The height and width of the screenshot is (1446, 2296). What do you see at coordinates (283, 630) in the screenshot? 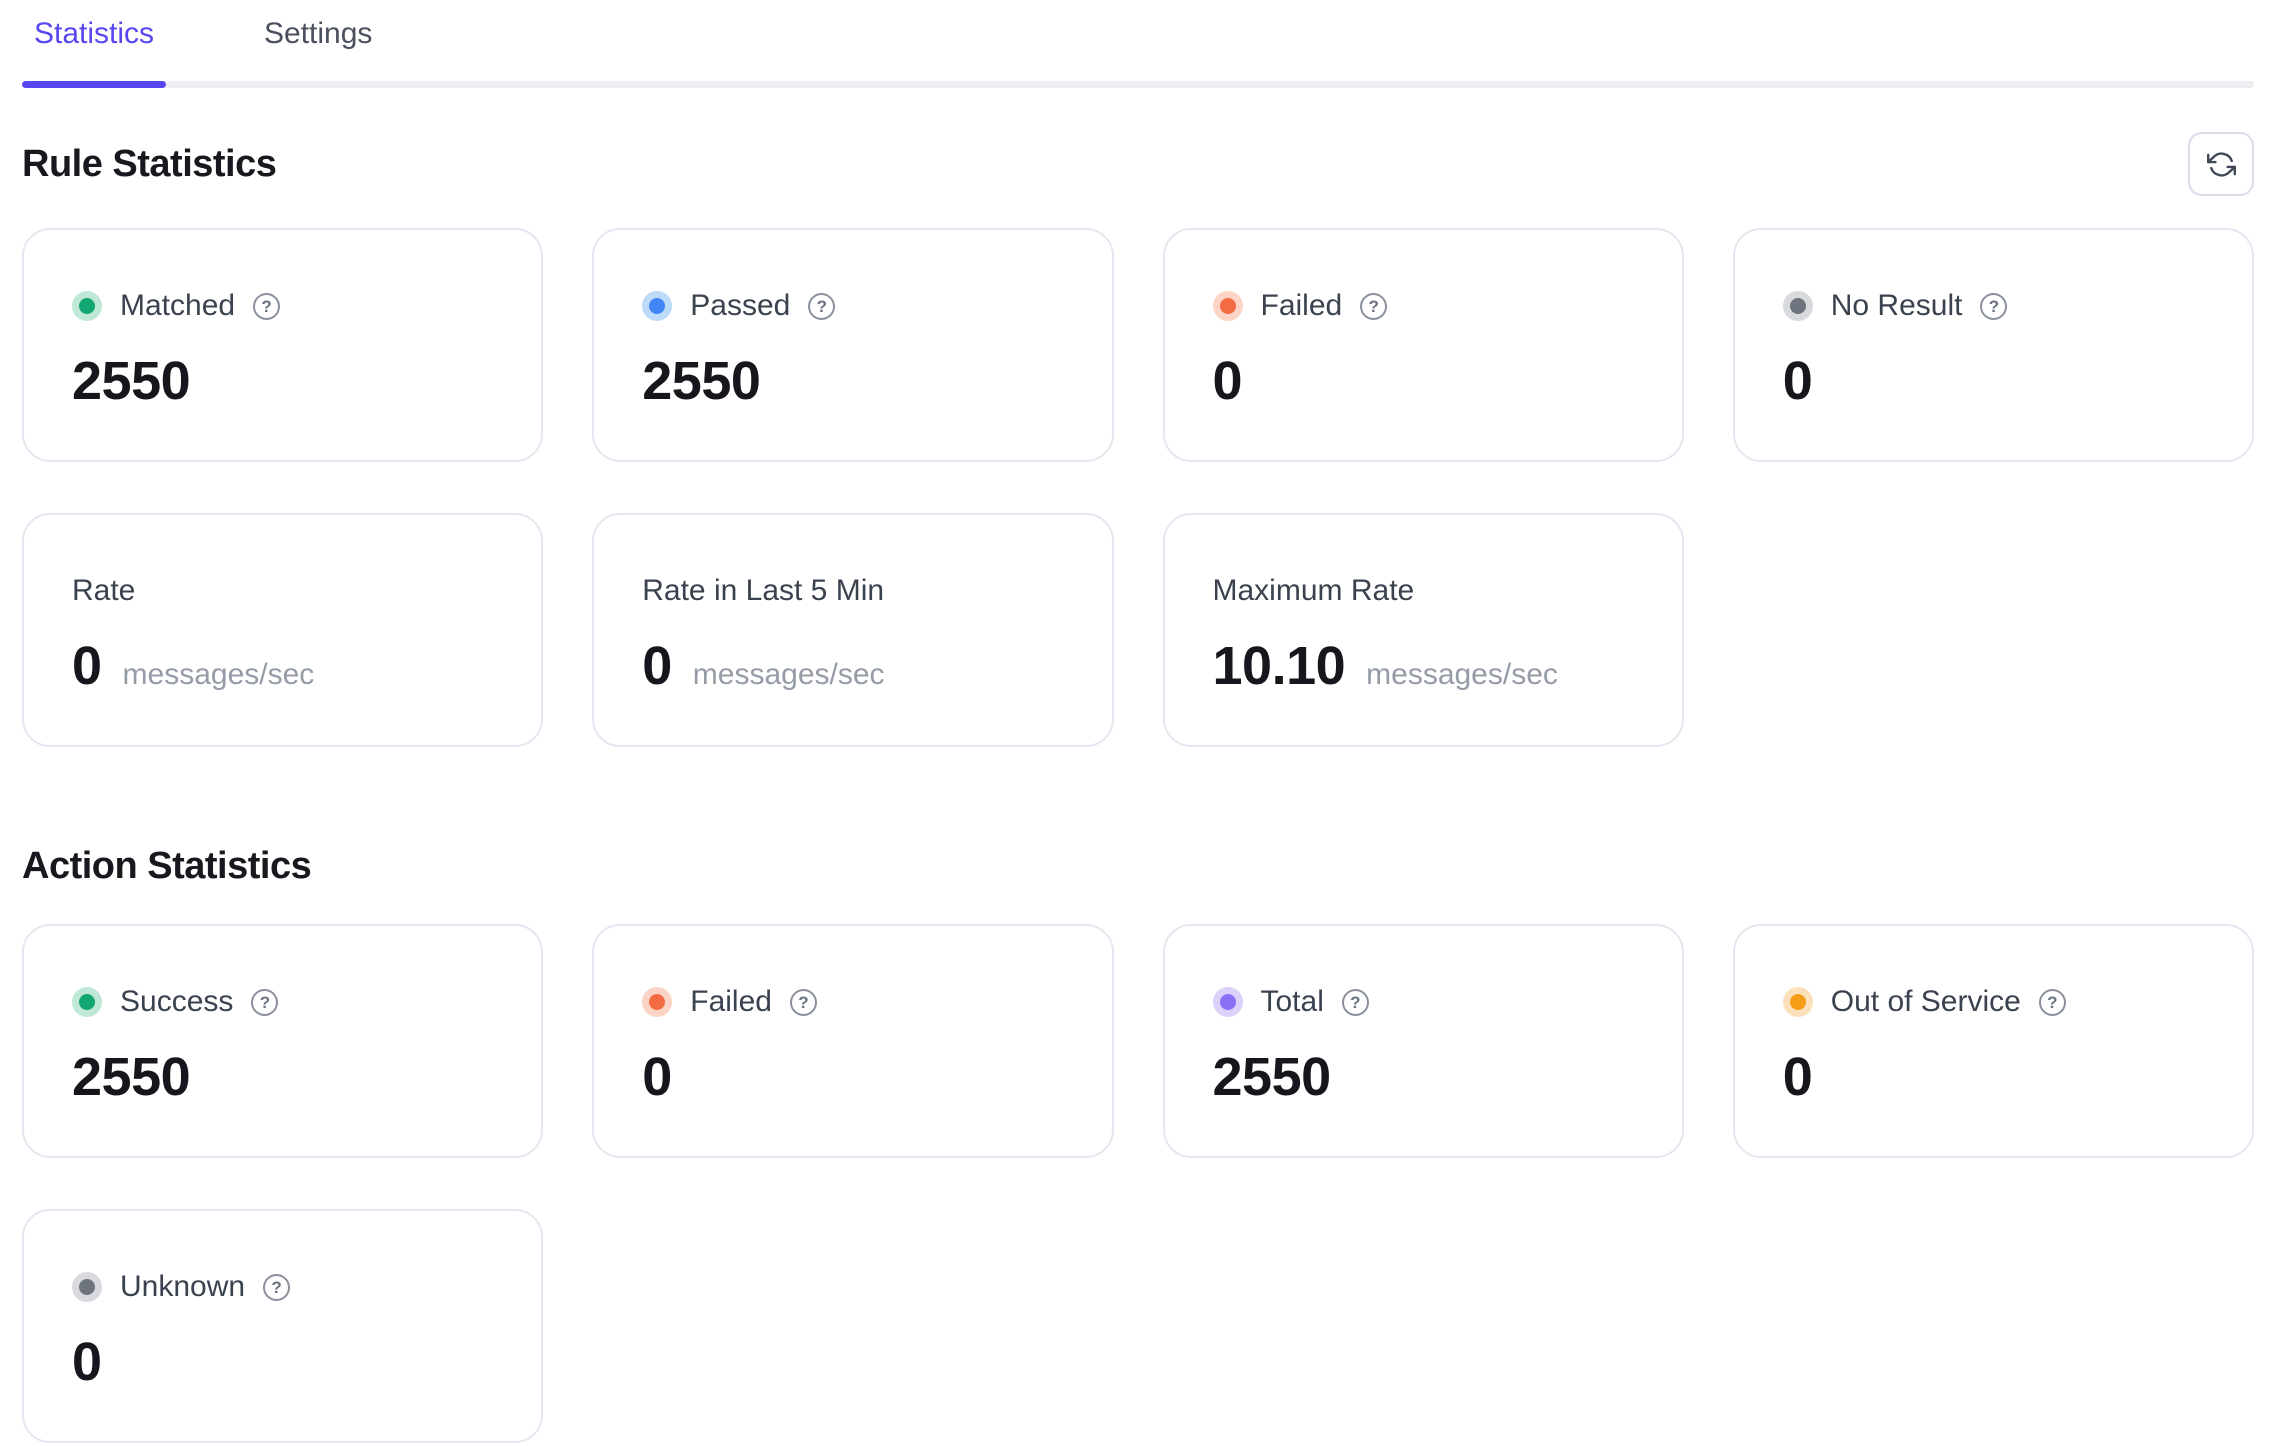
I see `rate-card-rate: Rate 0 messages/sec` at bounding box center [283, 630].